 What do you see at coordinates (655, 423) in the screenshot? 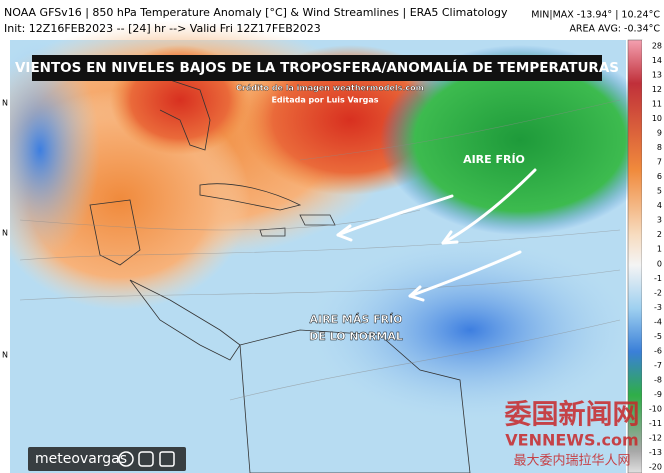
I see `colorbar-label: -11` at bounding box center [655, 423].